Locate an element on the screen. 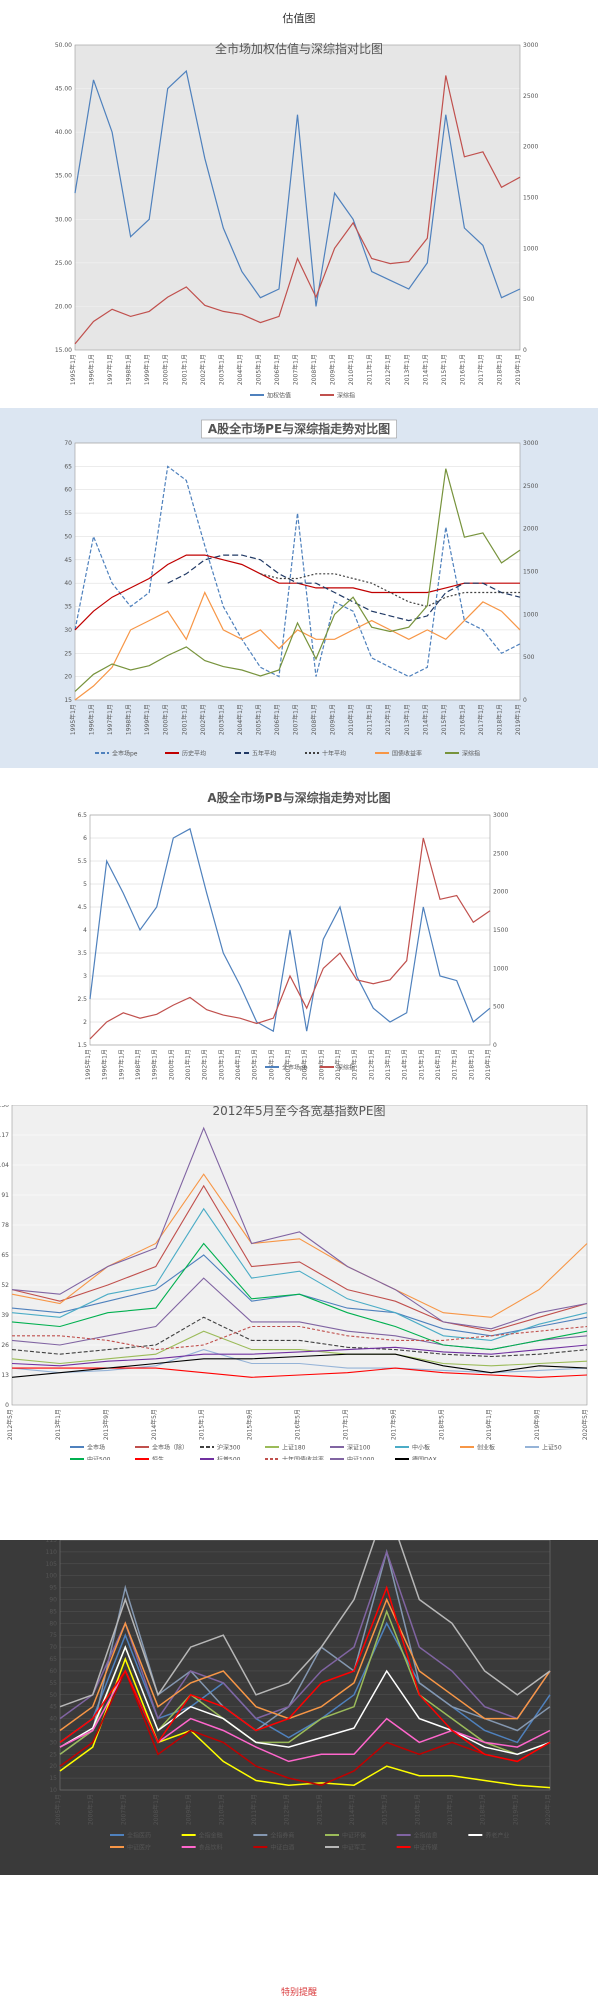 This screenshot has height=2000, width=598. y-tick-label: 91 is located at coordinates (5, 1195).